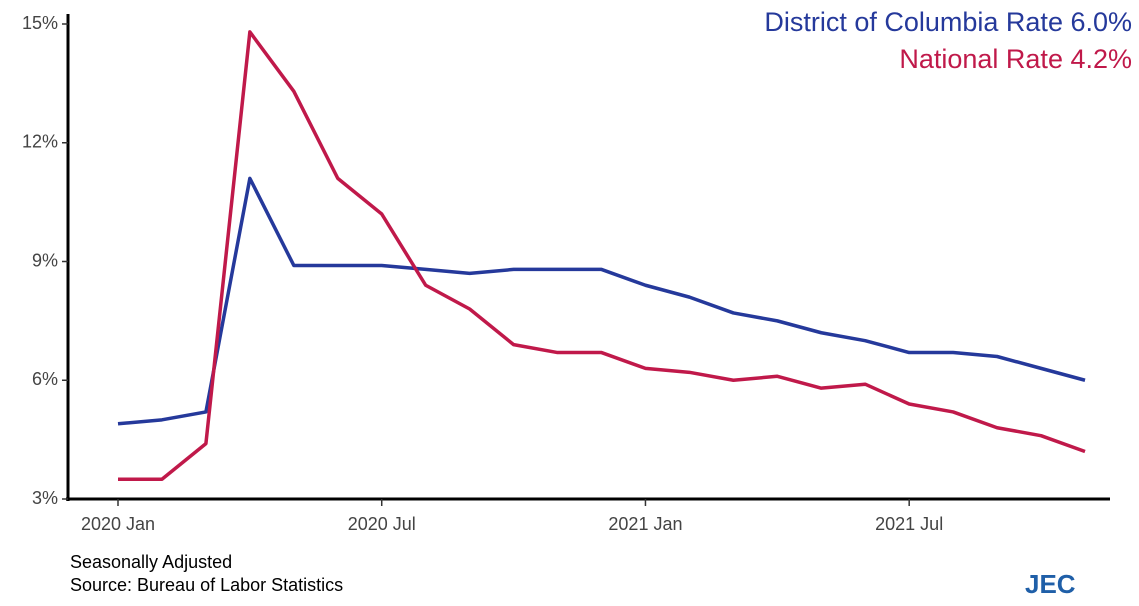 Image resolution: width=1139 pixels, height=606 pixels. What do you see at coordinates (40, 142) in the screenshot?
I see `y-tick-label: 12%` at bounding box center [40, 142].